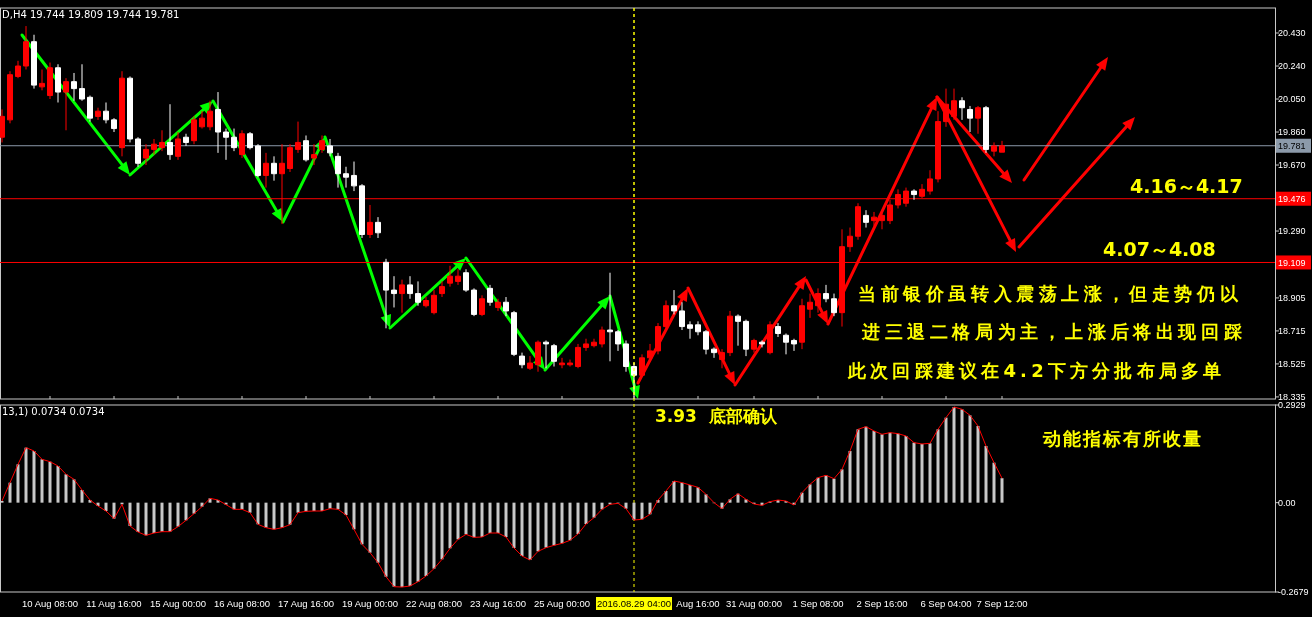 The height and width of the screenshot is (617, 1312). I want to click on y-tick-label: 20.240, so click(1292, 66).